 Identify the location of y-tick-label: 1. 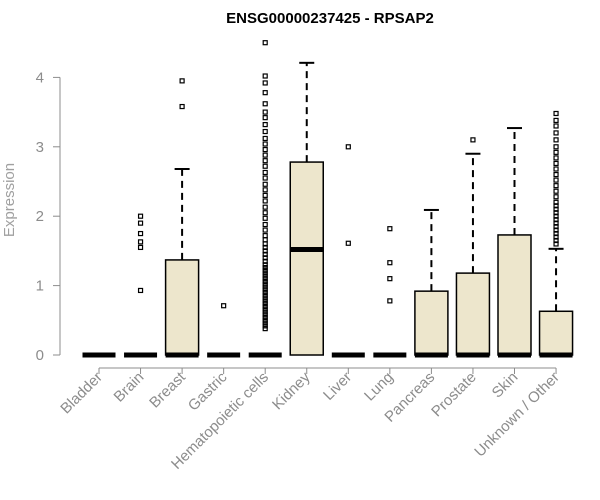
(40, 286).